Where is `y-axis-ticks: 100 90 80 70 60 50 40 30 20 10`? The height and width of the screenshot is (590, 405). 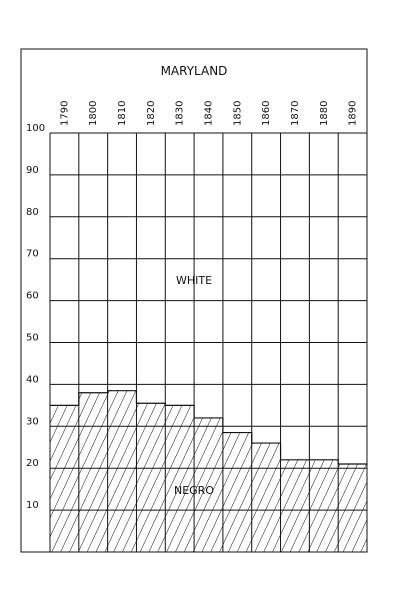 y-axis-ticks: 100 90 80 70 60 50 40 30 20 10 is located at coordinates (35, 317).